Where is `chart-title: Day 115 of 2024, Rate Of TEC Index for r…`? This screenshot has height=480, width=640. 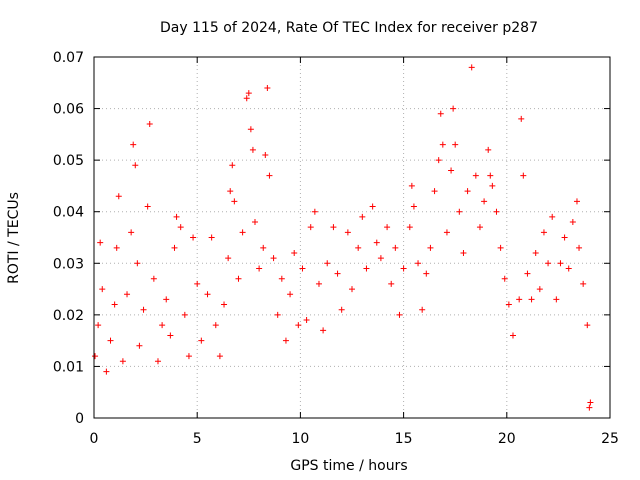
chart-title: Day 115 of 2024, Rate Of TEC Index for r… is located at coordinates (349, 28).